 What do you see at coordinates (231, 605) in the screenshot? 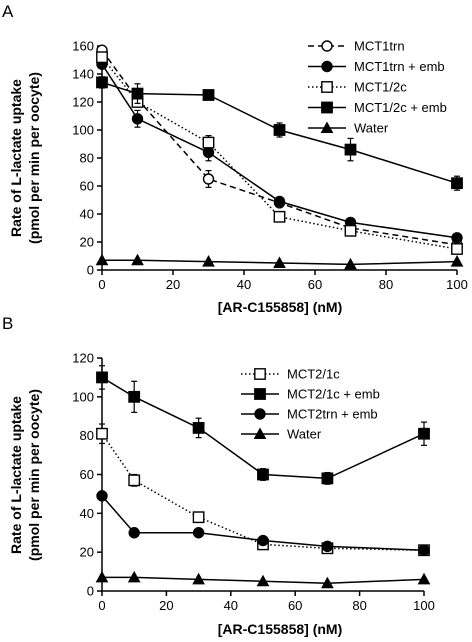
I see `panel-b-xtick-label: 40` at bounding box center [231, 605].